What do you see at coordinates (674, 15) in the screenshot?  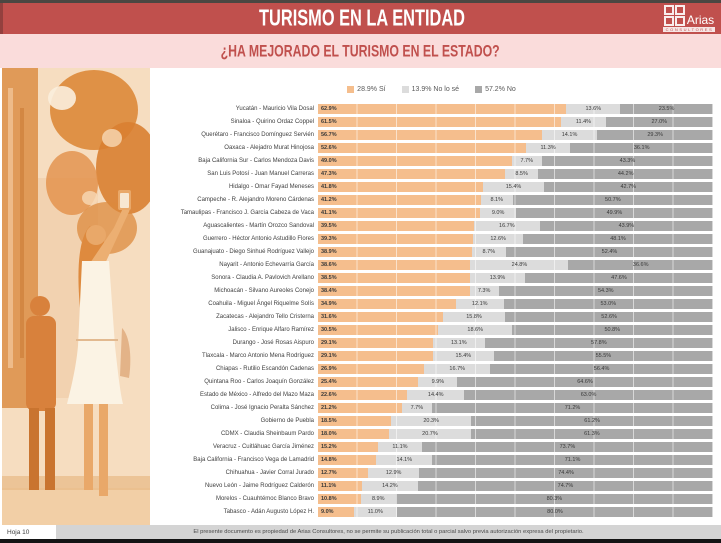 I see `logo-squares-icon` at bounding box center [674, 15].